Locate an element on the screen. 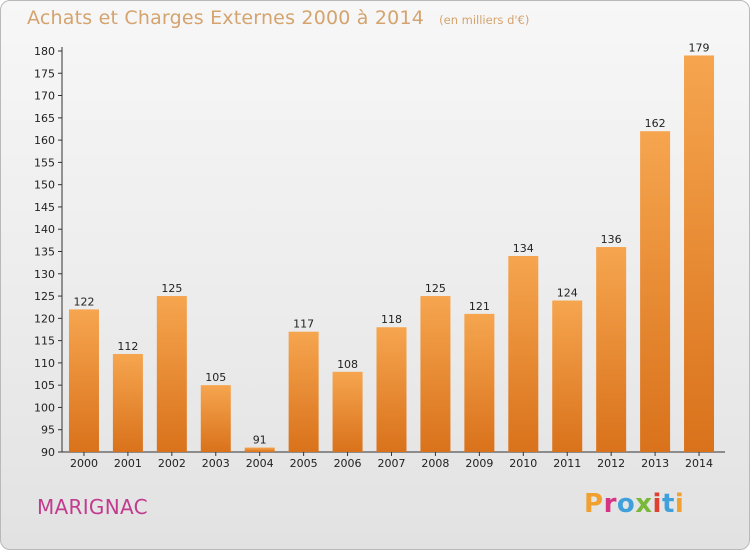 This screenshot has height=550, width=750. y-tick-label: 135 is located at coordinates (44, 252).